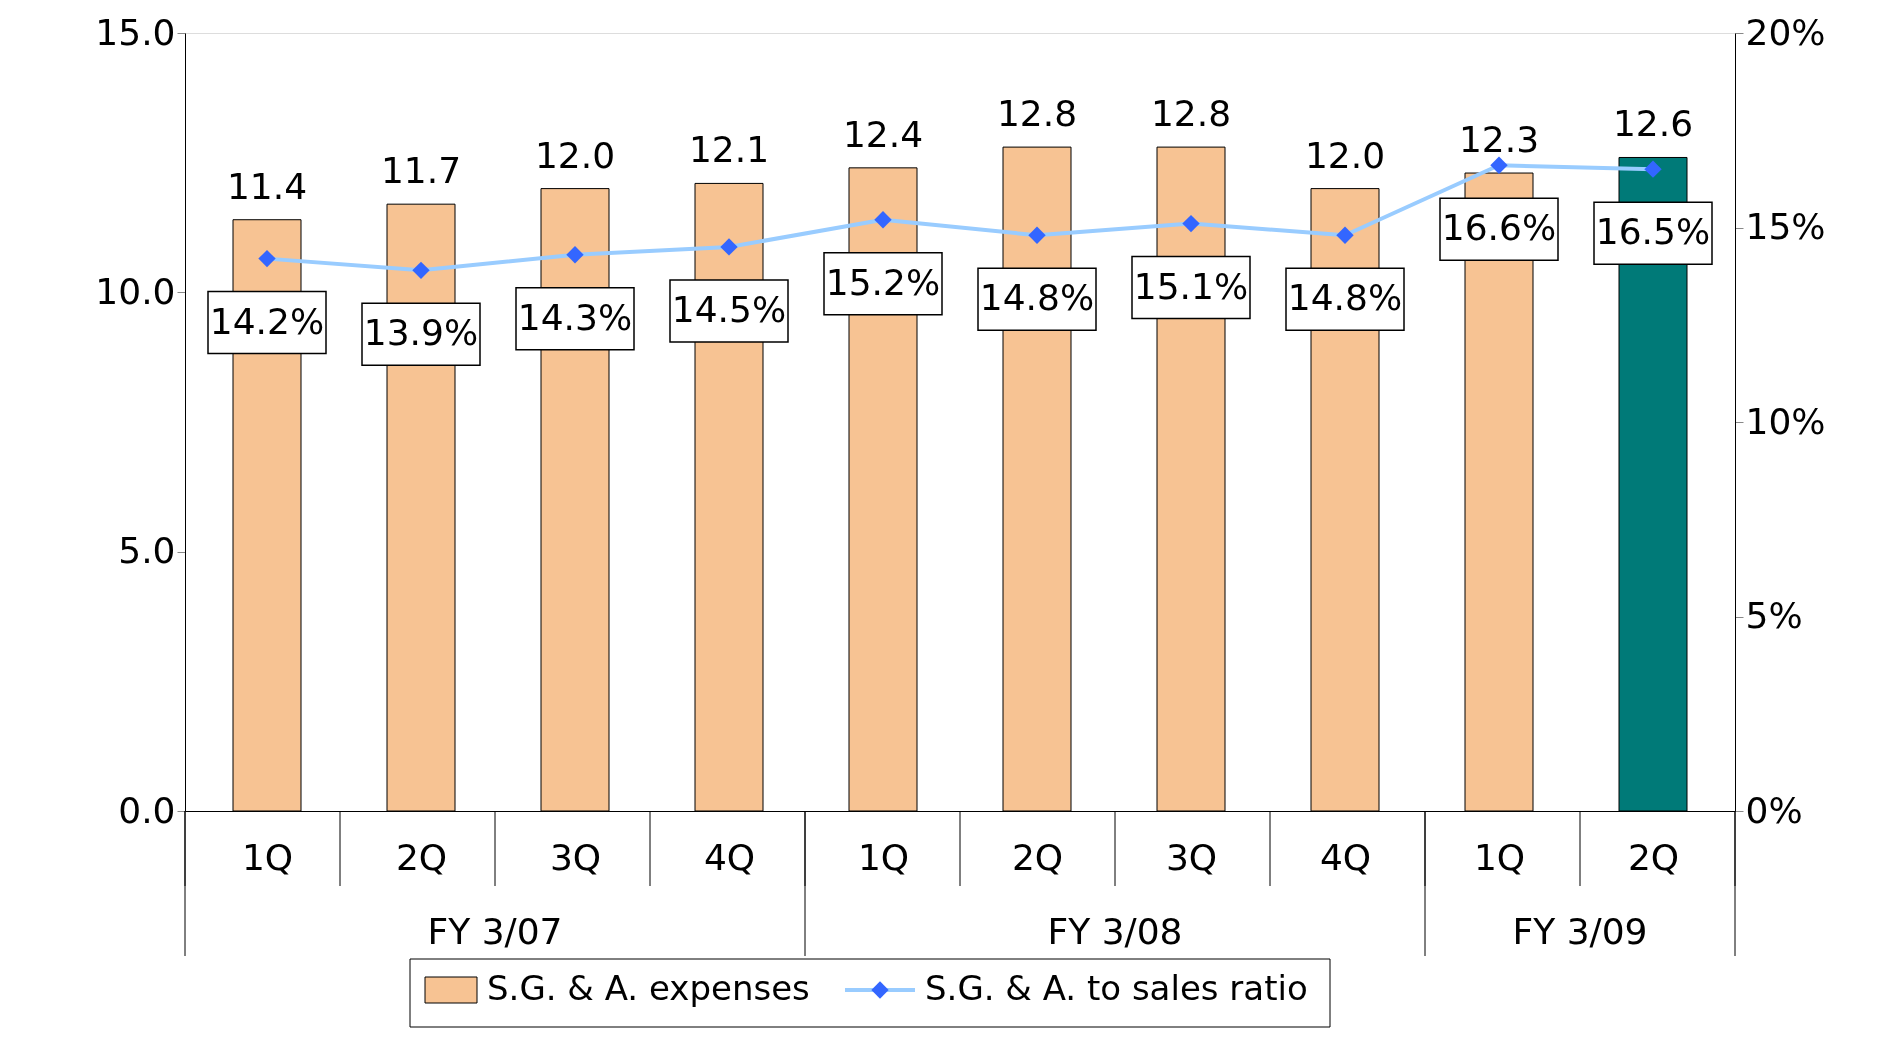  What do you see at coordinates (1653, 124) in the screenshot?
I see `data-label: 12.6` at bounding box center [1653, 124].